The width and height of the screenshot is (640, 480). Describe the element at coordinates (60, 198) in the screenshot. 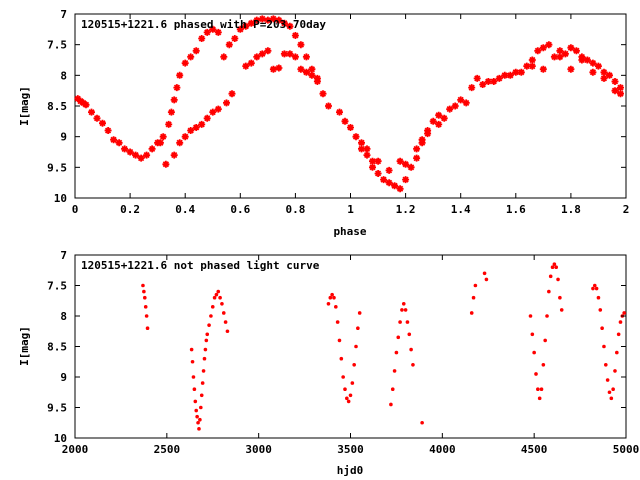

I see `phased-y-tick-label: 10` at that location.